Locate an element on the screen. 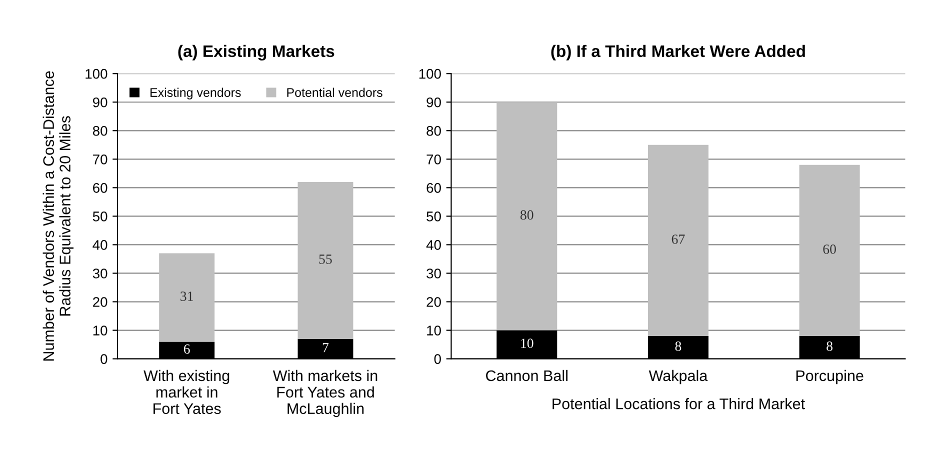  data-label: 67 is located at coordinates (678, 239).